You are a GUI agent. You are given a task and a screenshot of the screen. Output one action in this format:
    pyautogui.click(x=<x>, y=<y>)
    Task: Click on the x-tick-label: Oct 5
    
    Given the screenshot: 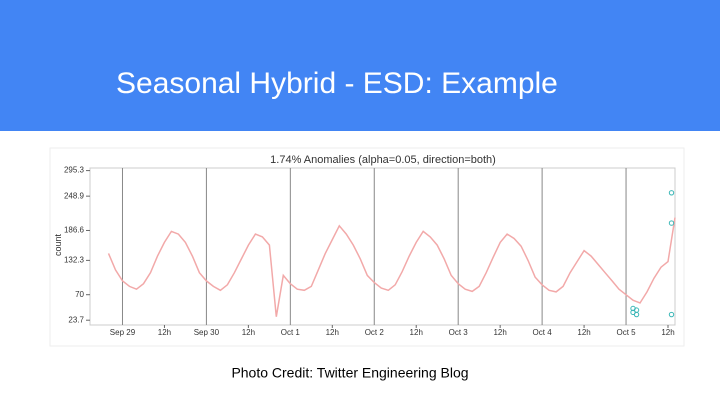 What is the action you would take?
    pyautogui.click(x=626, y=332)
    